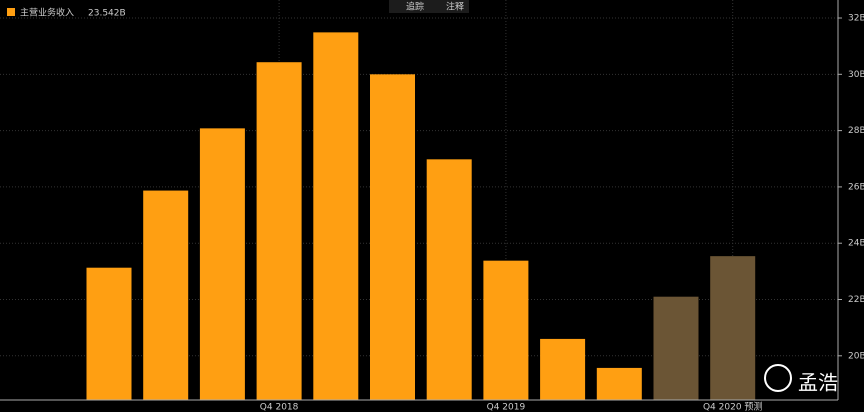 The width and height of the screenshot is (864, 412). I want to click on x-tick-label: Q4 2018, so click(279, 407).